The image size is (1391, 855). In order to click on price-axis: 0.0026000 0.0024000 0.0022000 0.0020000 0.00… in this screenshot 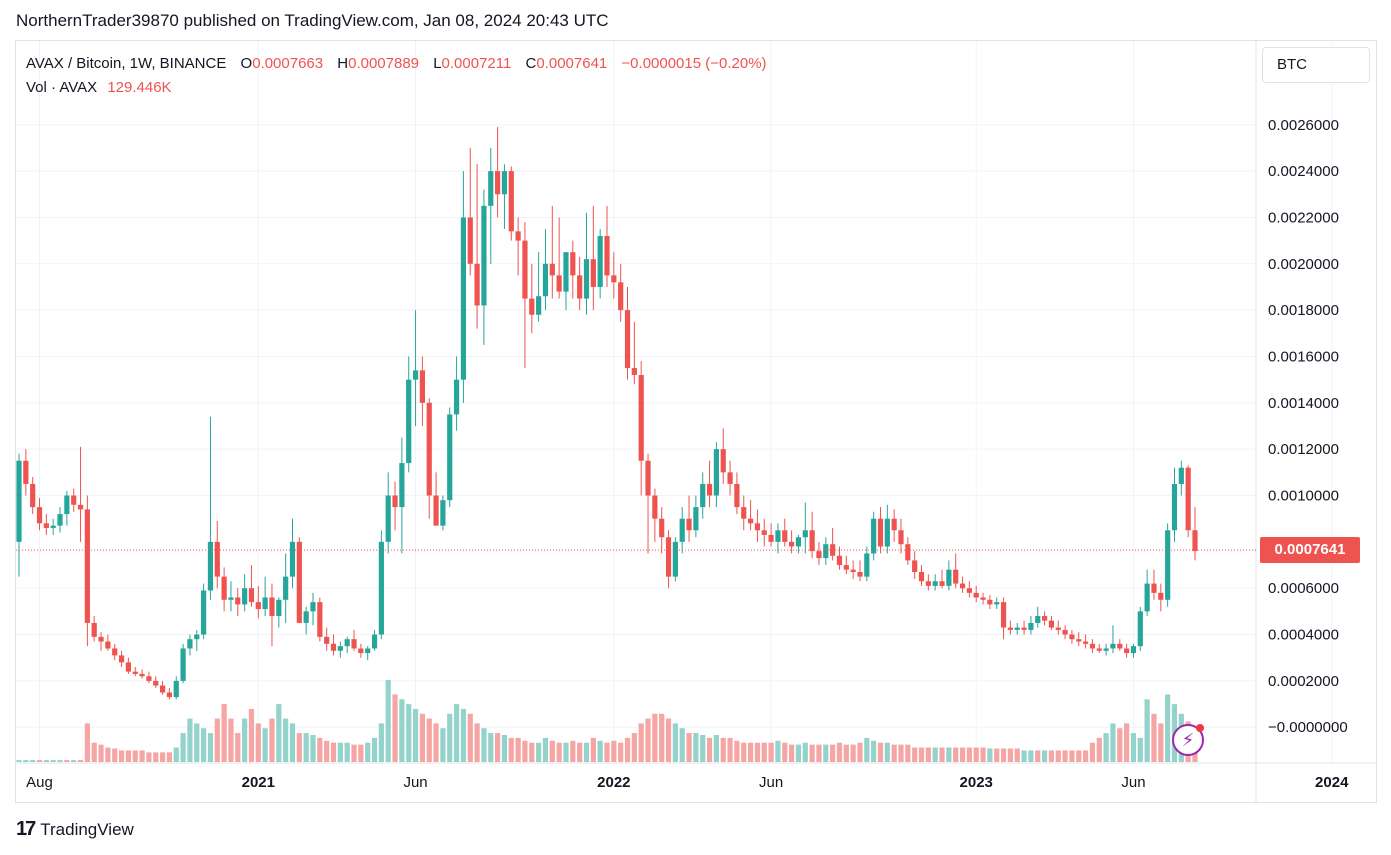, I will do `click(1308, 426)`.